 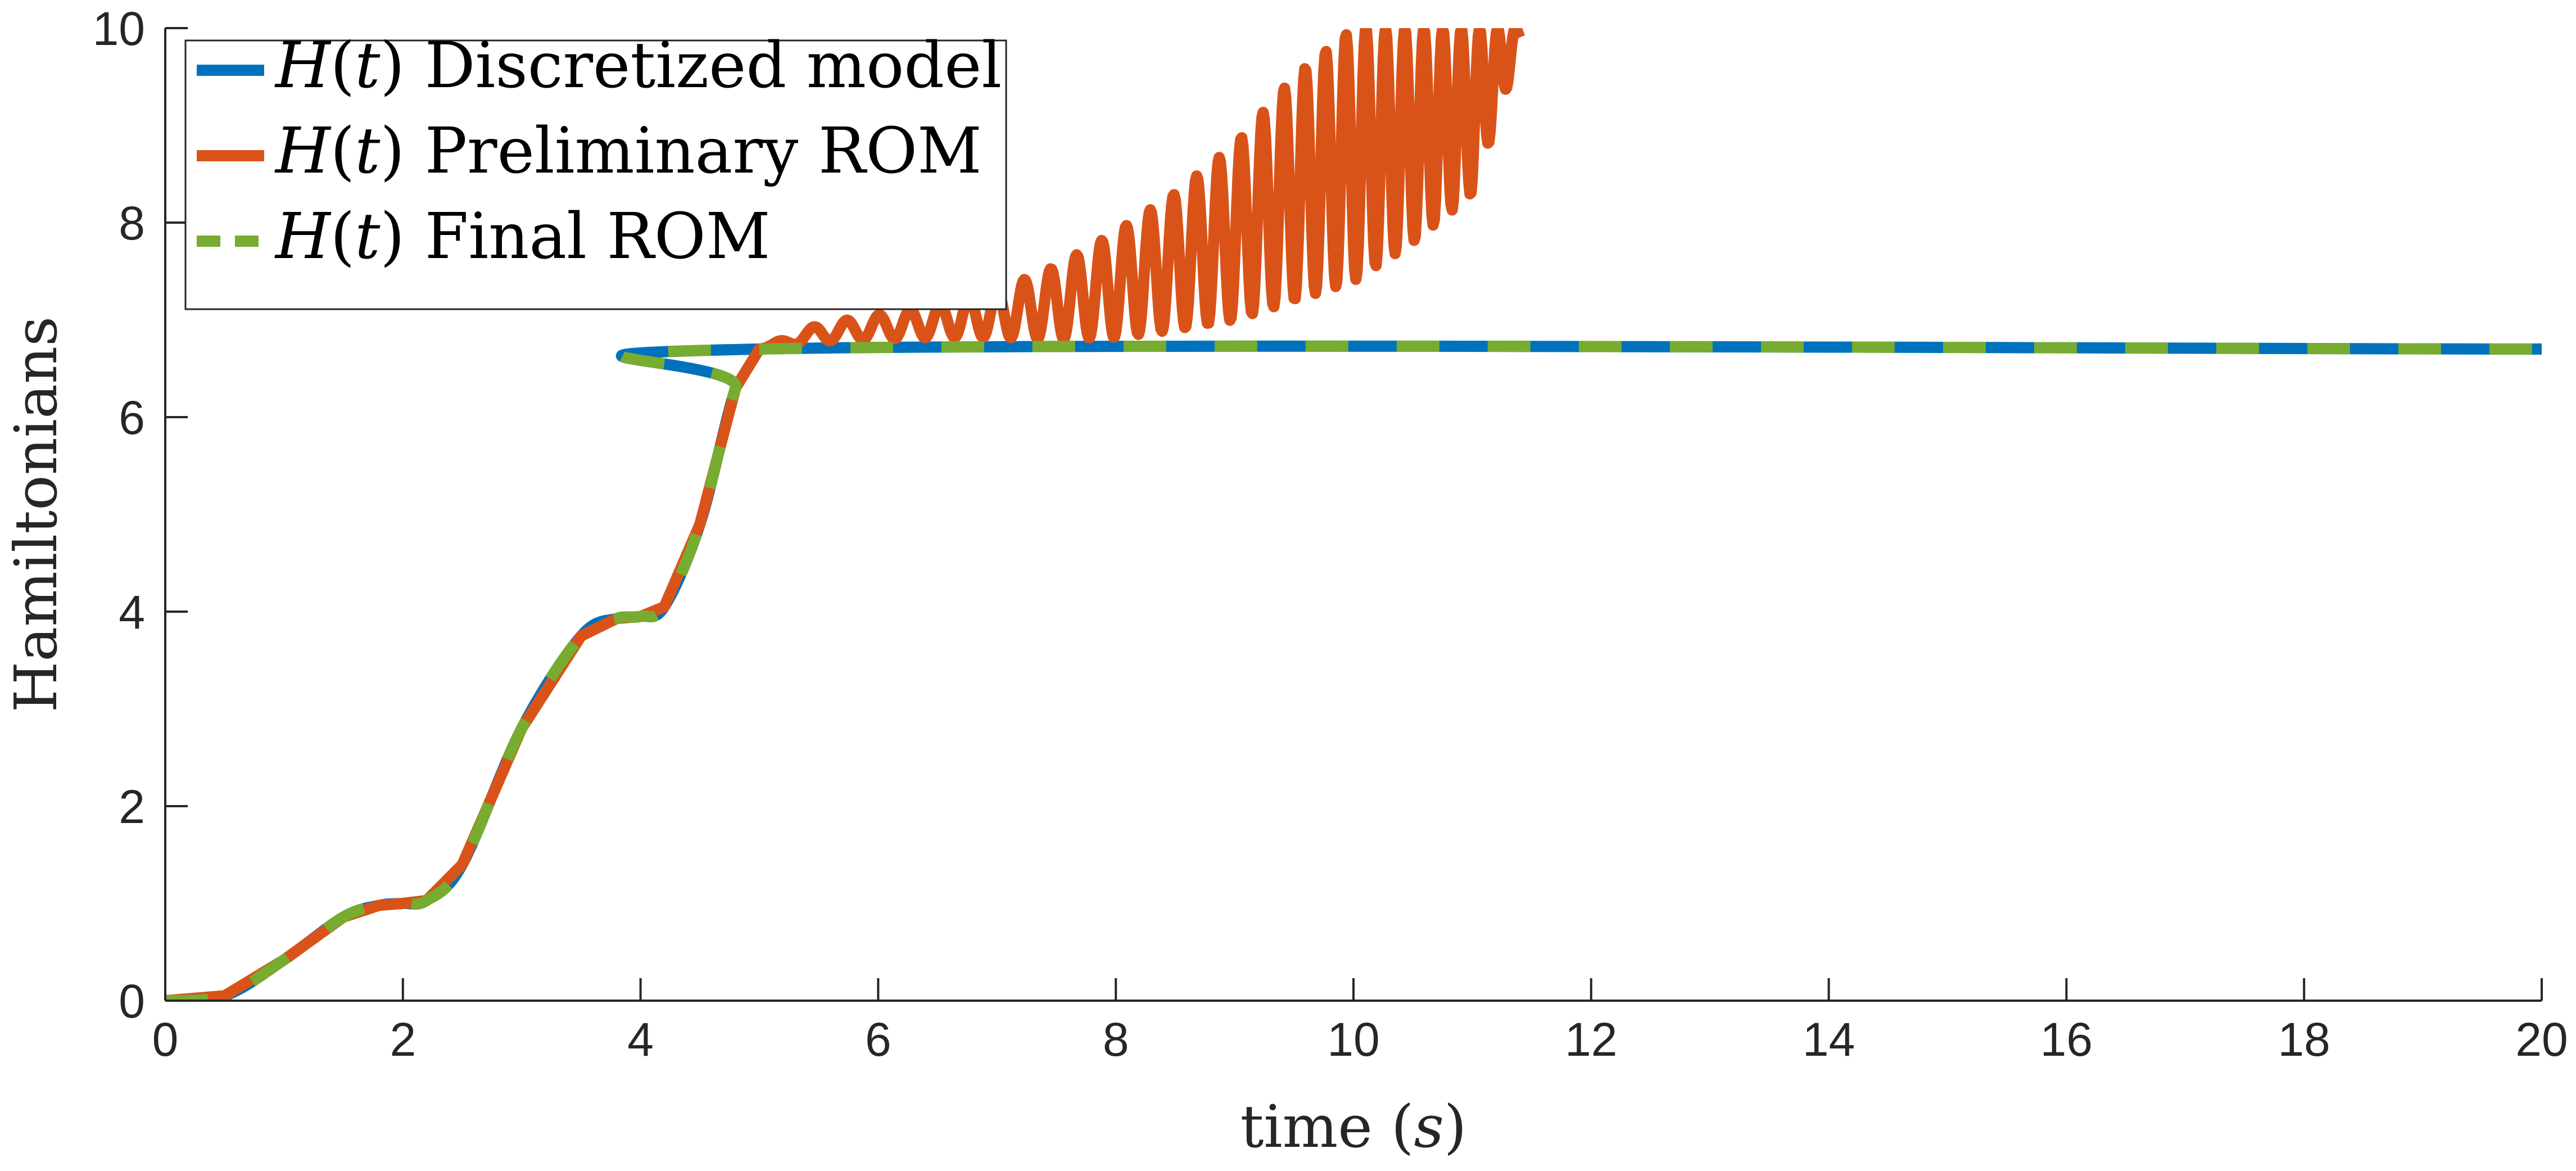 I want to click on y-tick-label: 0, so click(x=132, y=1001).